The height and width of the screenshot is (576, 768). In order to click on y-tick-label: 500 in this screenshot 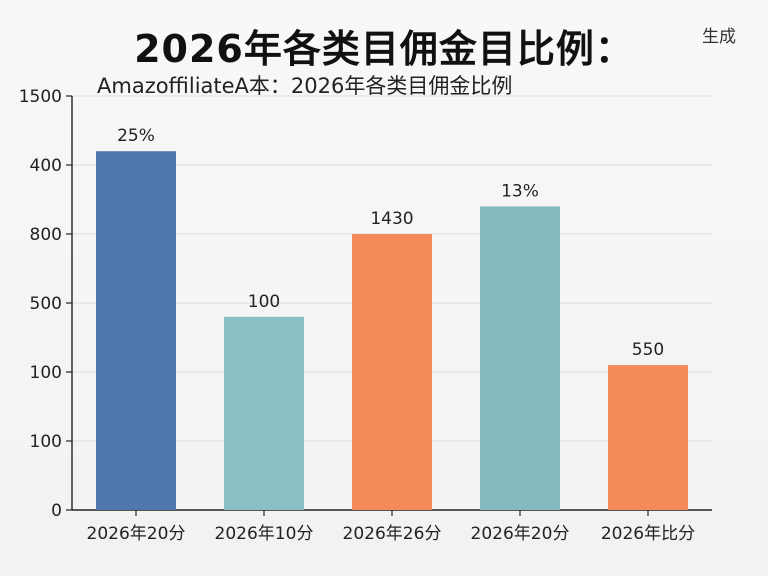, I will do `click(46, 304)`.